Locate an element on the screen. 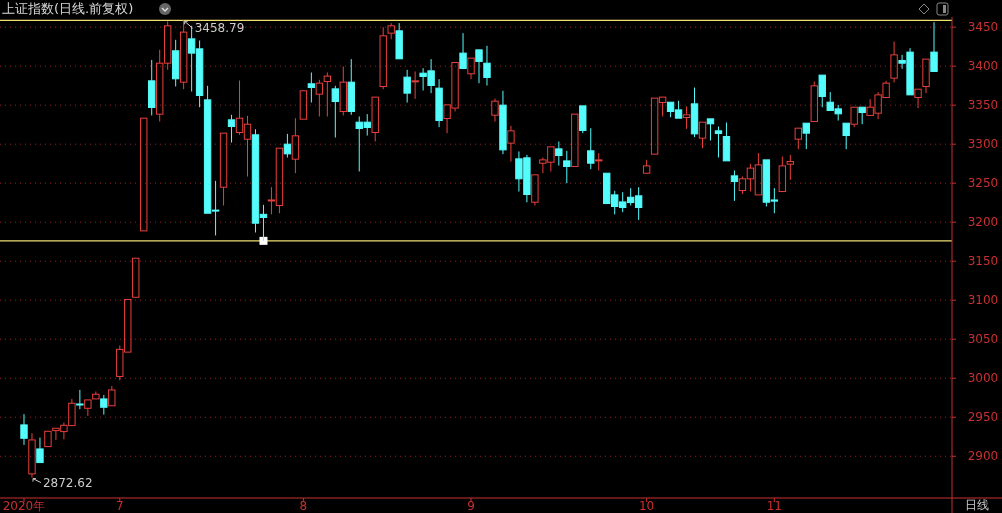  x-tick-label: 7 is located at coordinates (119, 506).